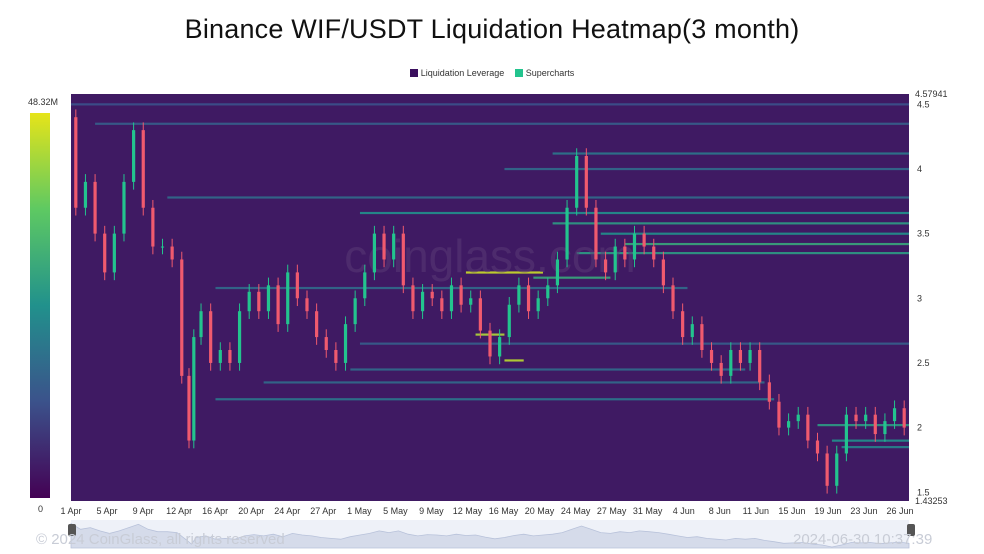 The height and width of the screenshot is (554, 984). Describe the element at coordinates (911, 530) in the screenshot. I see `navigator-right-handle` at that location.